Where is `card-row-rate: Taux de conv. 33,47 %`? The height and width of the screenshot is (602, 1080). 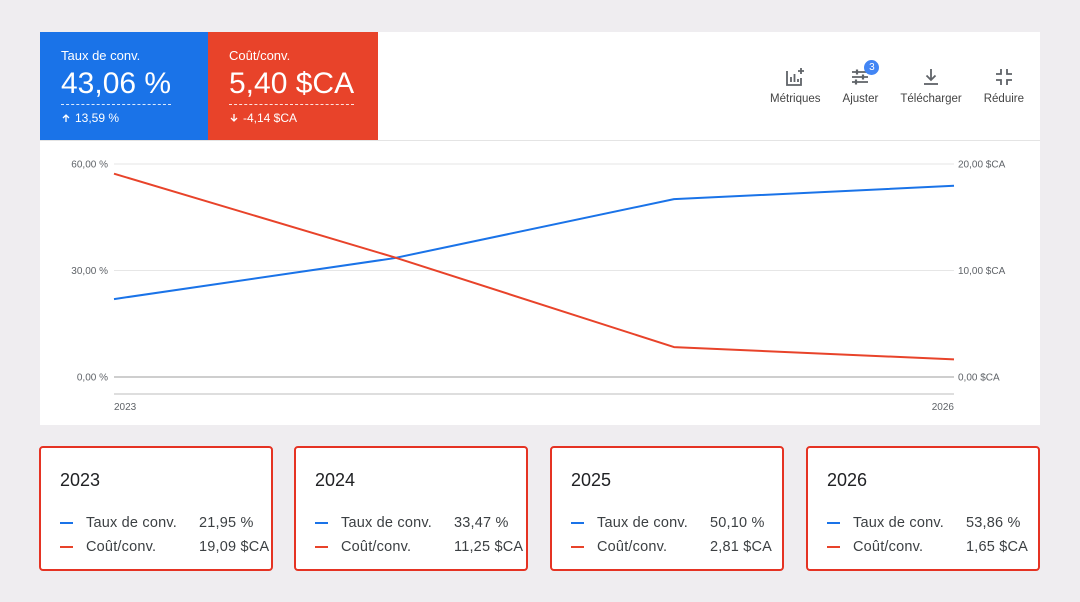 card-row-rate: Taux de conv. 33,47 % is located at coordinates (420, 523).